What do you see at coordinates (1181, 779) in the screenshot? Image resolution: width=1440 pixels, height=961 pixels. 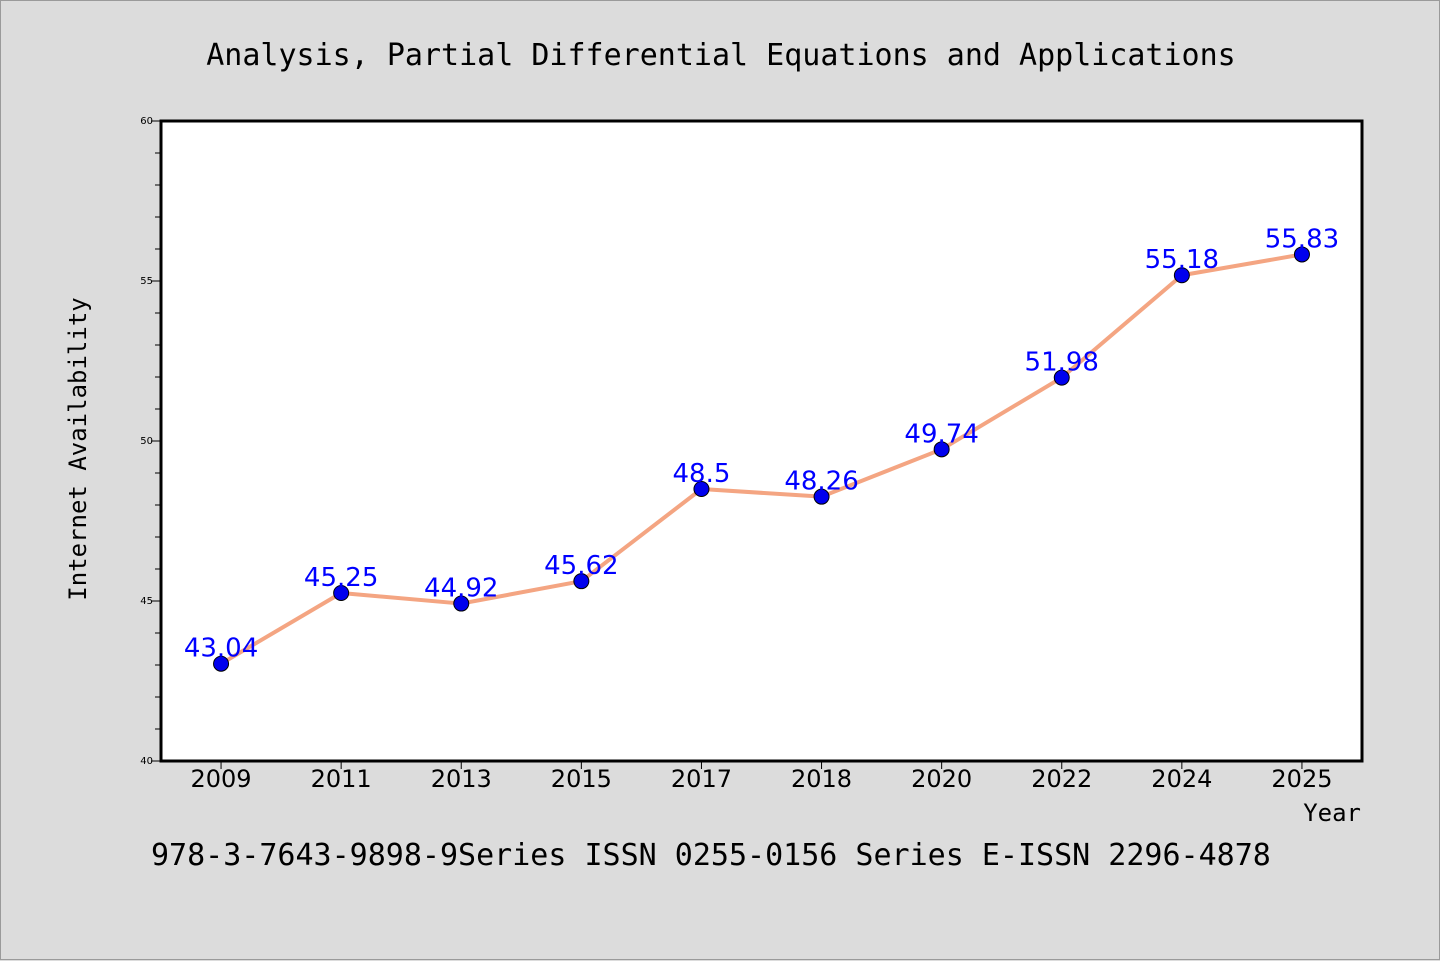 I see `x-tick-label: 2024` at bounding box center [1181, 779].